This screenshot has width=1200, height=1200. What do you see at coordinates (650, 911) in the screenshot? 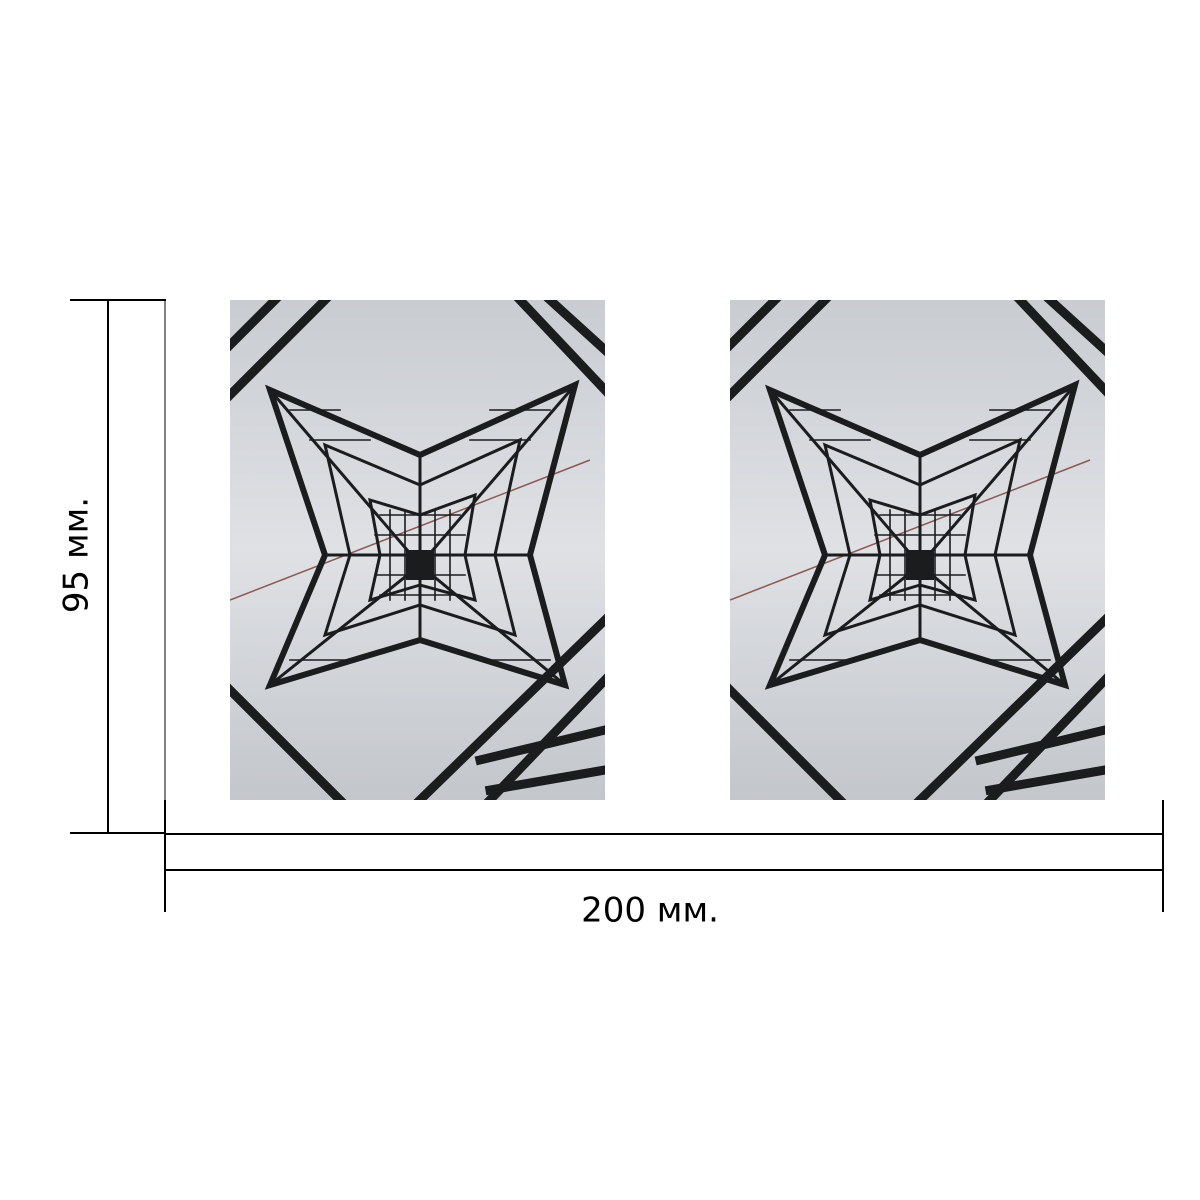
I see `width-label: 200 мм.` at bounding box center [650, 911].